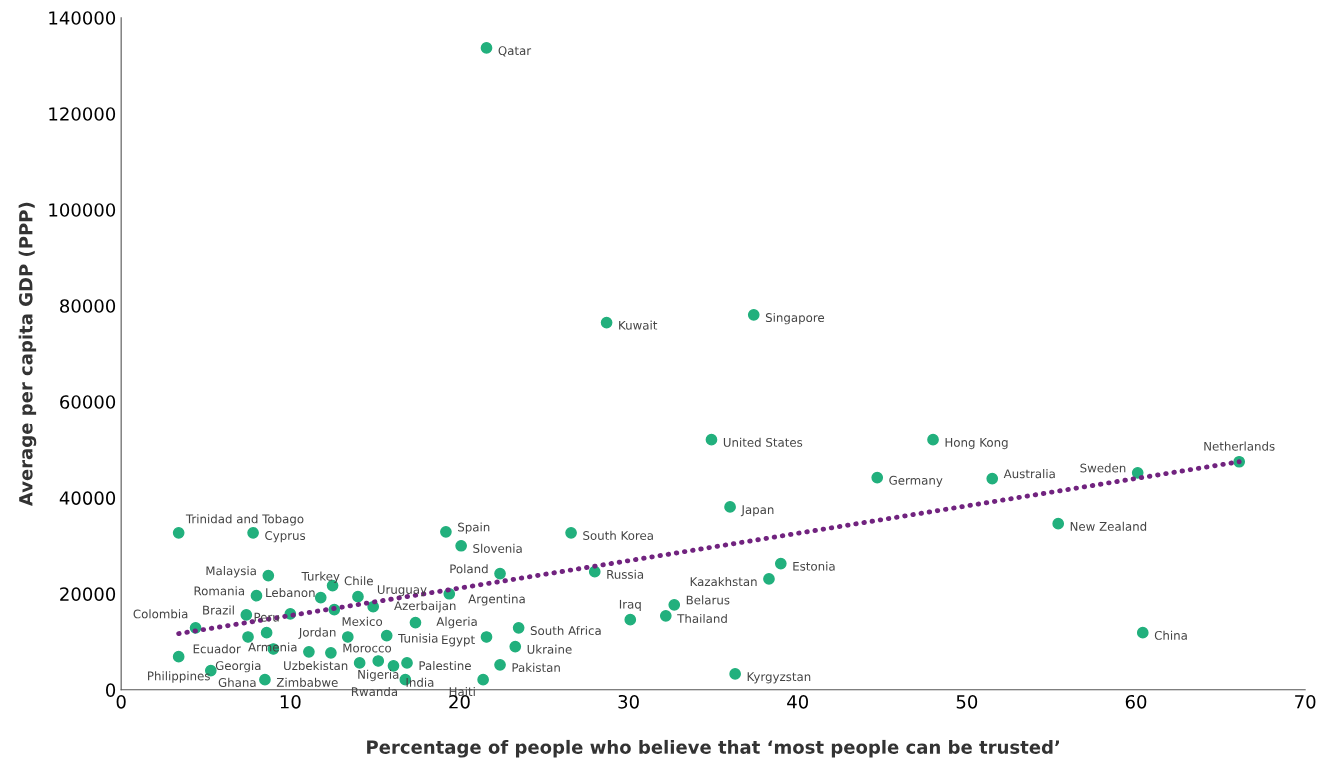 Image resolution: width=1317 pixels, height=769 pixels. I want to click on annotation: Morocco, so click(367, 648).